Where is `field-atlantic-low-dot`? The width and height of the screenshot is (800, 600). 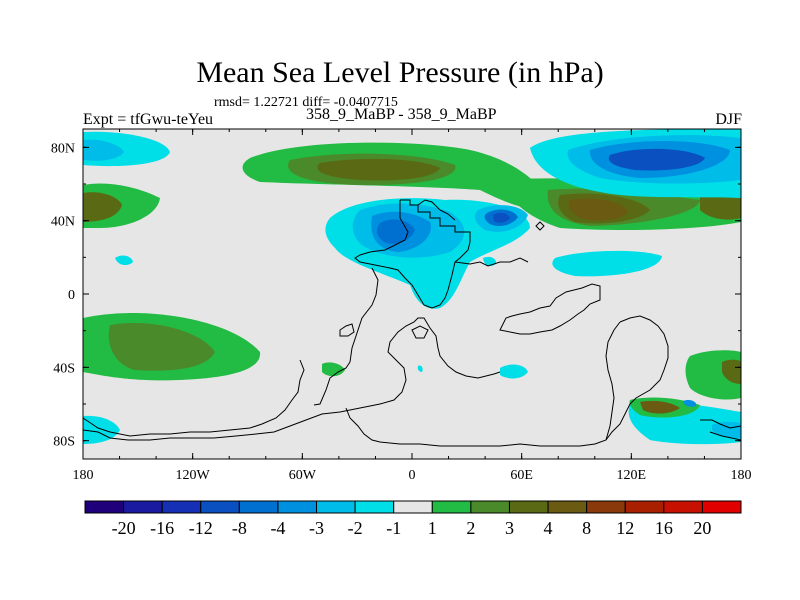
field-atlantic-low-dot is located at coordinates (124, 260).